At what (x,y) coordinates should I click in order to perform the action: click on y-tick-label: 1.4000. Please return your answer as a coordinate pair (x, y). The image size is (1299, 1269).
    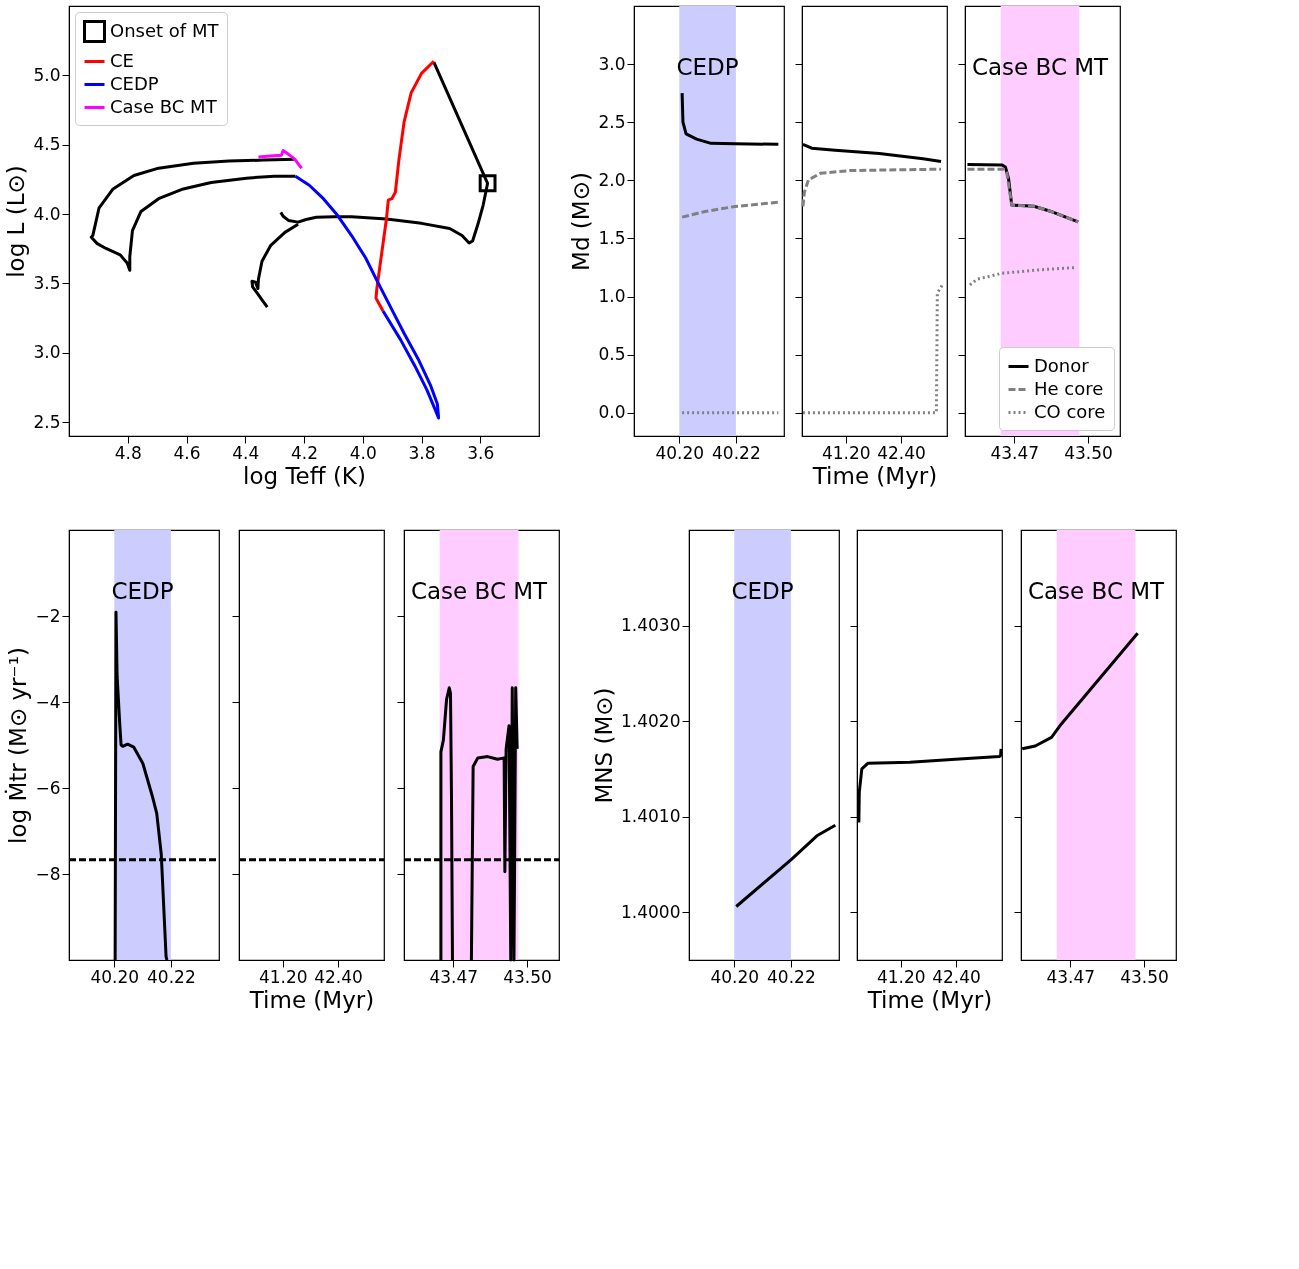
    Looking at the image, I should click on (651, 911).